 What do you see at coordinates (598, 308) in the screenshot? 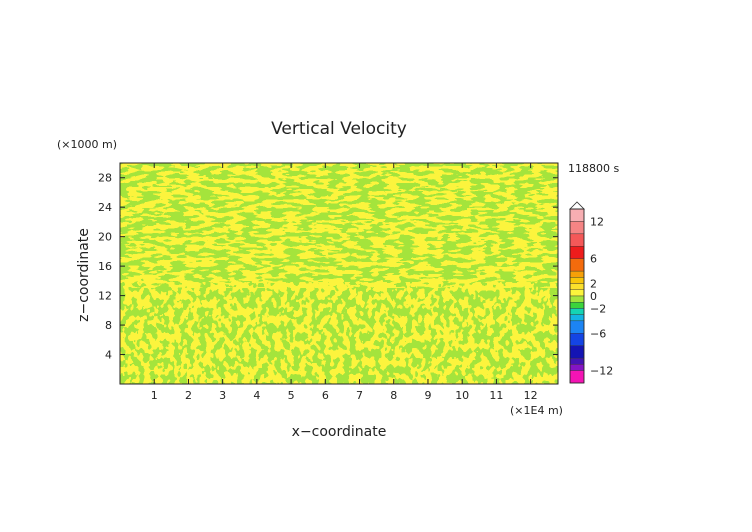
I see `colorbar-tick-label: −2` at bounding box center [598, 308].